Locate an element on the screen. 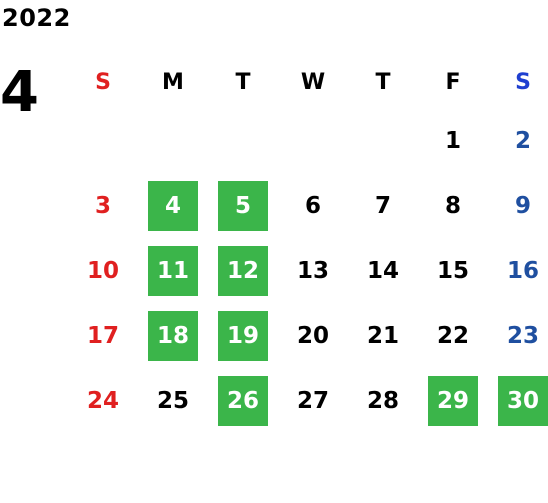  day-cell: 14 is located at coordinates (383, 270).